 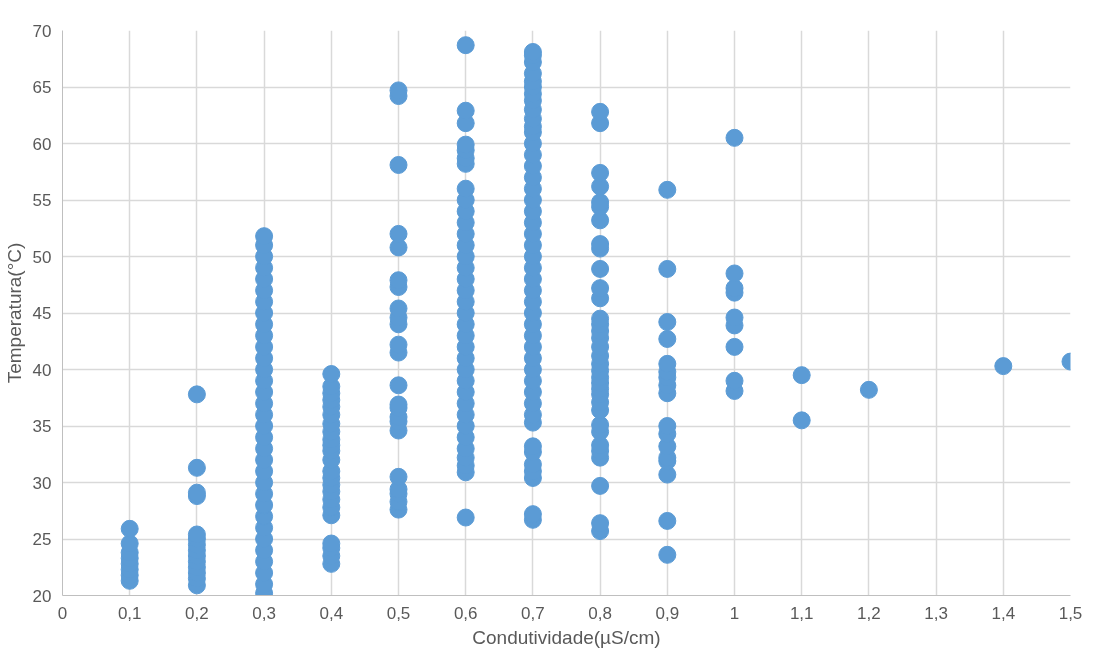 I want to click on x-tick-label: 1,4, so click(x=1003, y=613).